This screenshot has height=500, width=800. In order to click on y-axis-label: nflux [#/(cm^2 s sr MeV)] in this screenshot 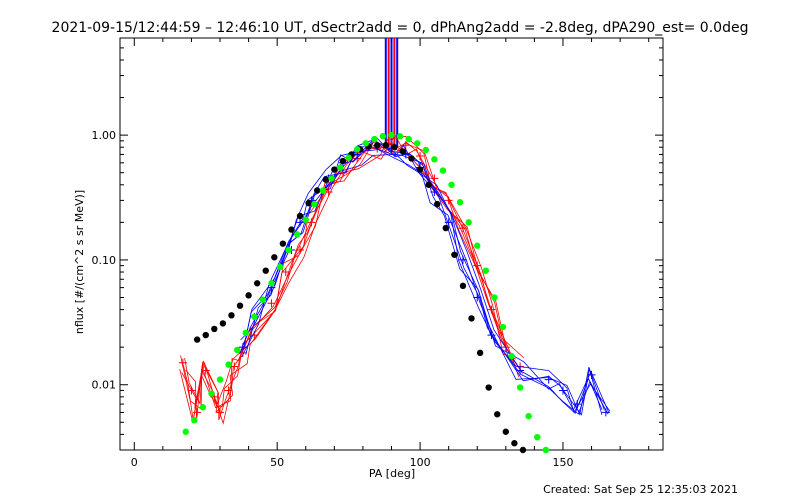, I will do `click(79, 262)`.